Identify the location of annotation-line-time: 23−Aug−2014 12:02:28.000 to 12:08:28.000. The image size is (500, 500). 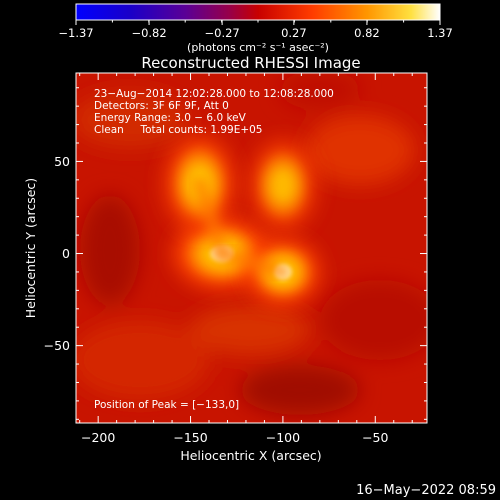
(214, 94).